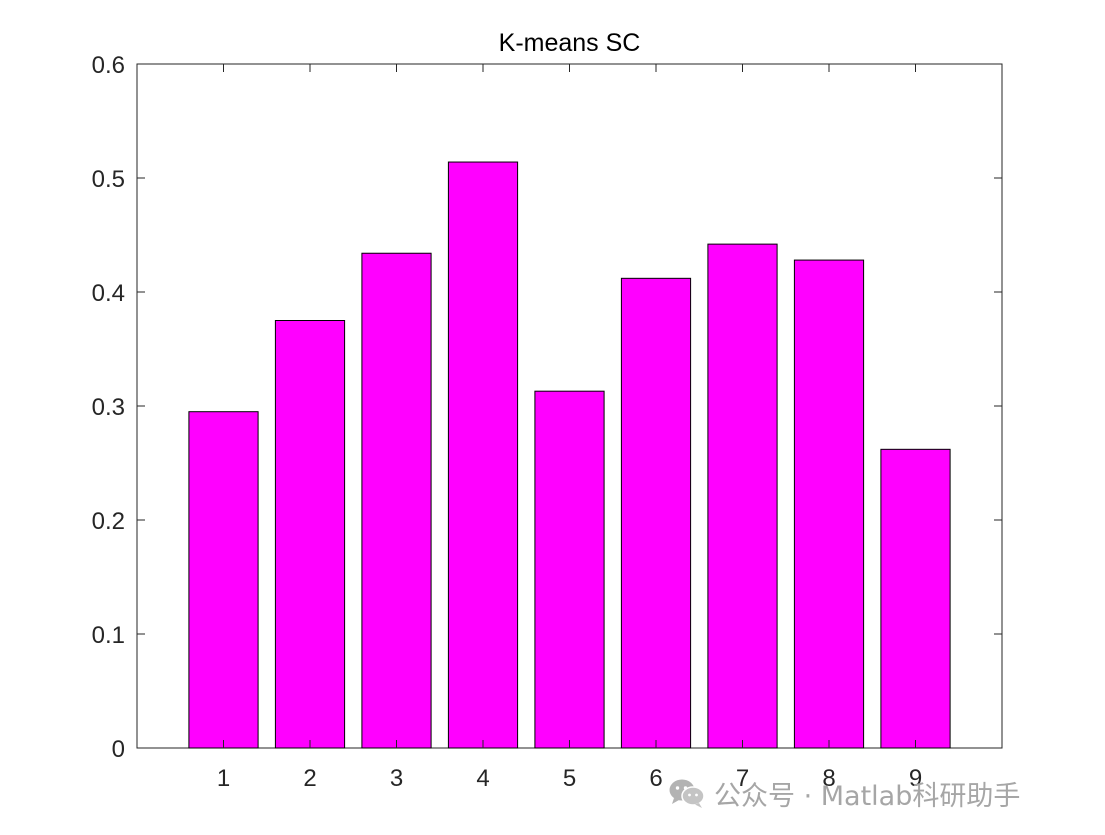 This screenshot has width=1105, height=835. I want to click on chart-title: K-means SC, so click(570, 43).